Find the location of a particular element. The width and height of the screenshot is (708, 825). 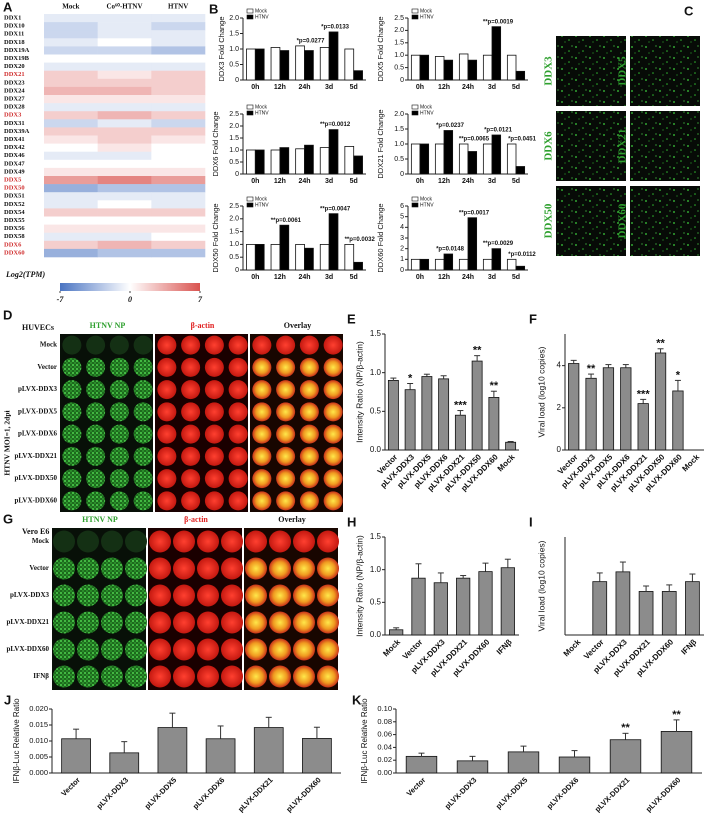

y-axis-label: DDX60 Fold Change is located at coordinates (380, 237).